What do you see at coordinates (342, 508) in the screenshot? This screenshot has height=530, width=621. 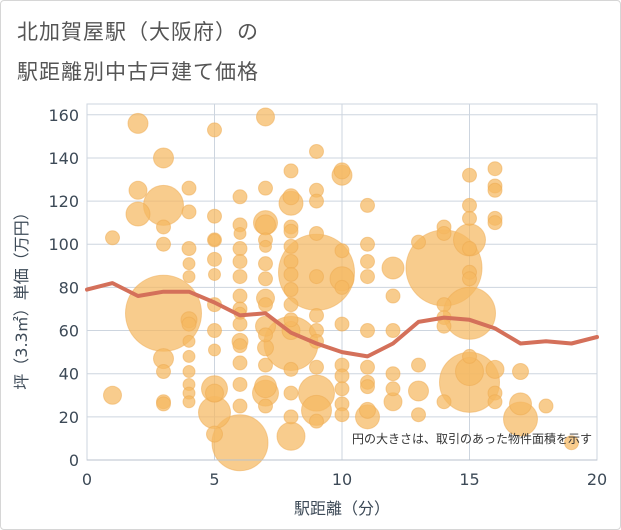 I see `x-axis-label: 駅距離（分）` at bounding box center [342, 508].